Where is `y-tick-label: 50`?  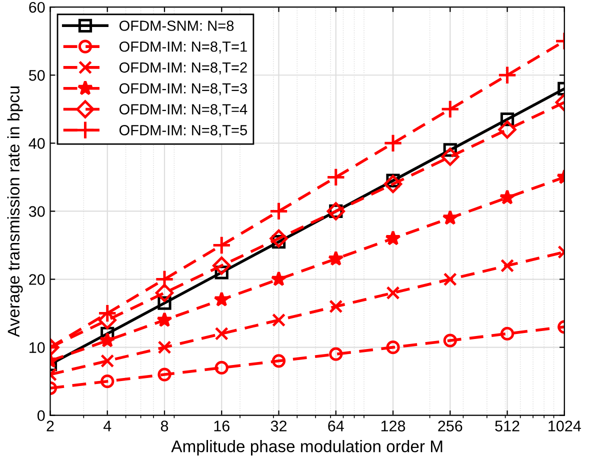 y-tick-label: 50 is located at coordinates (36, 75).